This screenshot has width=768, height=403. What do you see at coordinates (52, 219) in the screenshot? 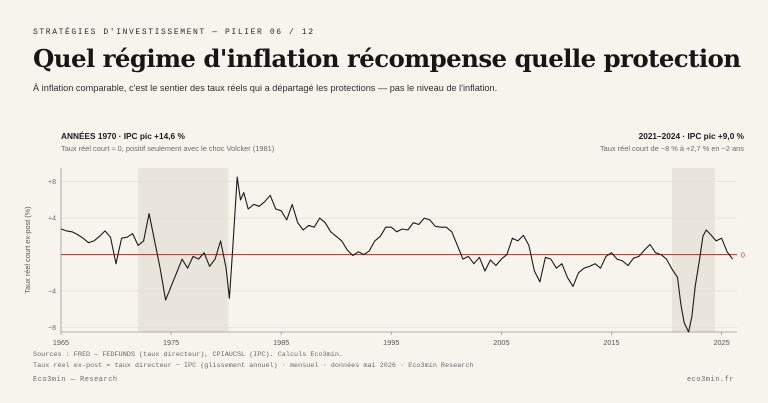
I see `y-tick-label: +4` at bounding box center [52, 219].